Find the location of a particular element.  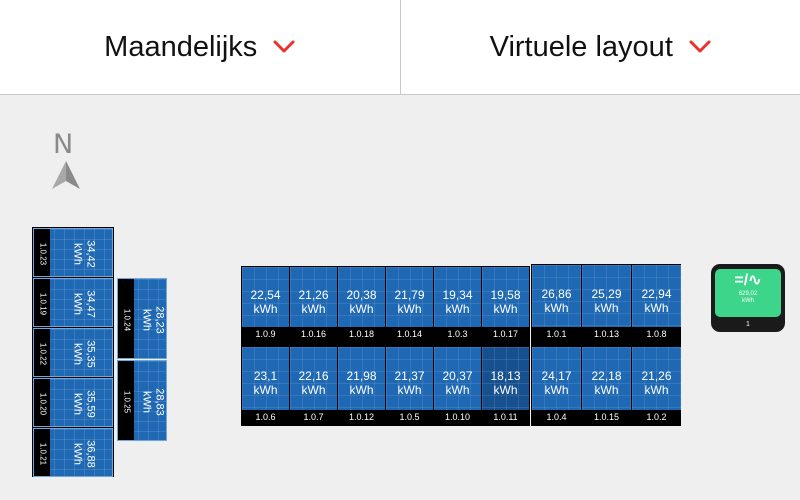

panel-label-bar: 1.0.22 is located at coordinates (42, 352).